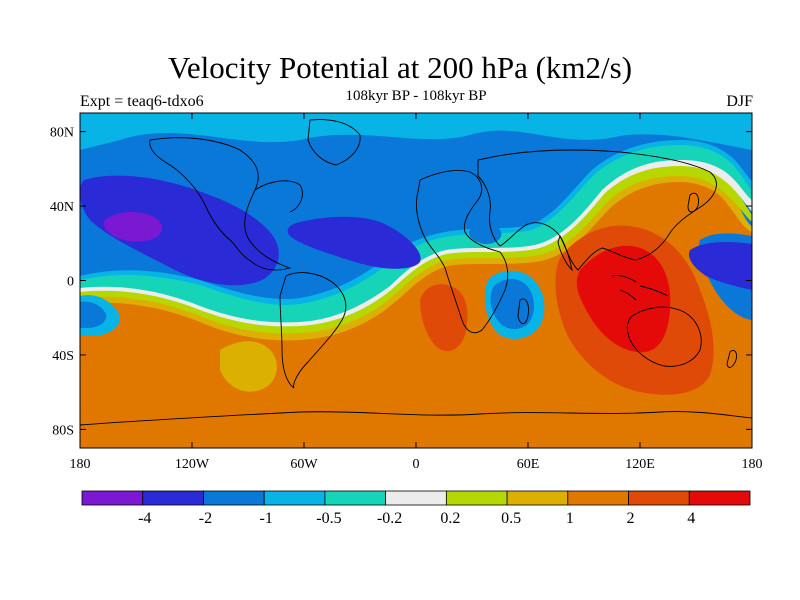 This screenshot has width=800, height=600. Describe the element at coordinates (205, 518) in the screenshot. I see `colorbar-label: -2` at that location.